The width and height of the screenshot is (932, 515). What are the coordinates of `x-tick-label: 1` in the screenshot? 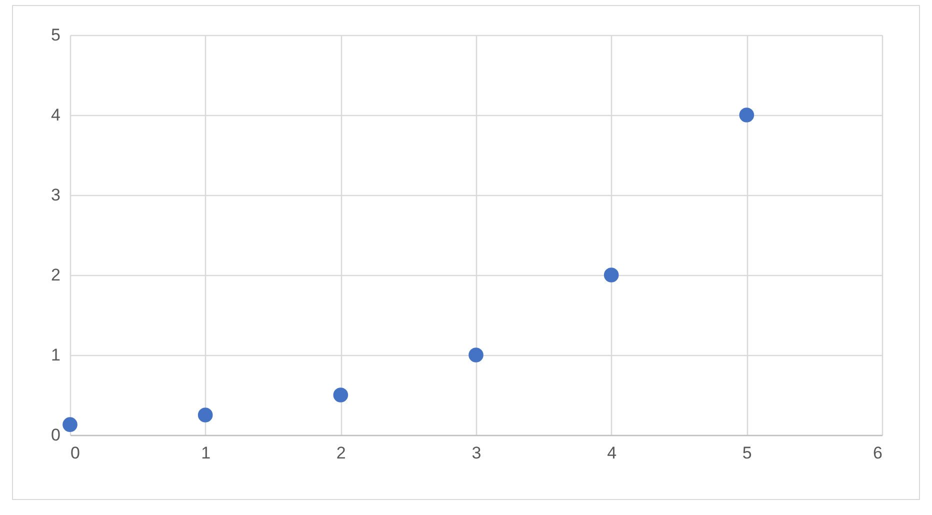 It's located at (206, 453).